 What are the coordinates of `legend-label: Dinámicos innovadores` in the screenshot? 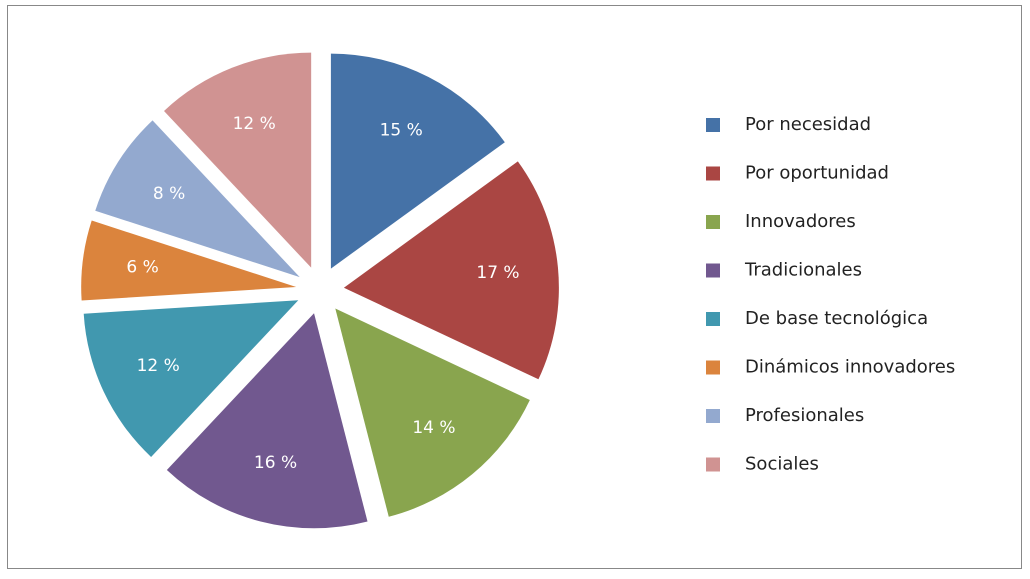 It's located at (850, 367).